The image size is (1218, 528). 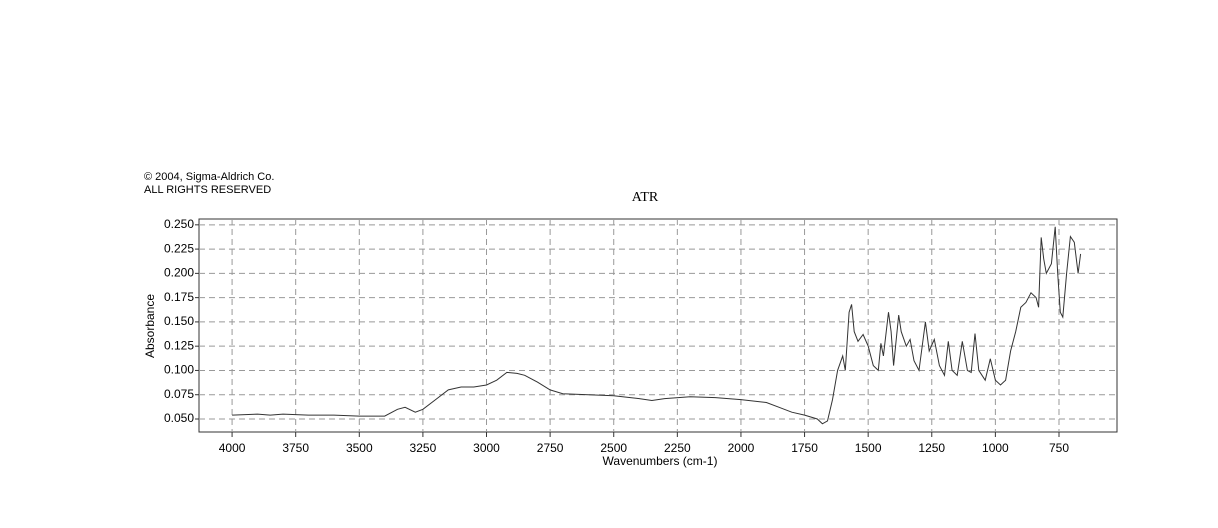 What do you see at coordinates (677, 448) in the screenshot?
I see `x-tick-label: 2250` at bounding box center [677, 448].